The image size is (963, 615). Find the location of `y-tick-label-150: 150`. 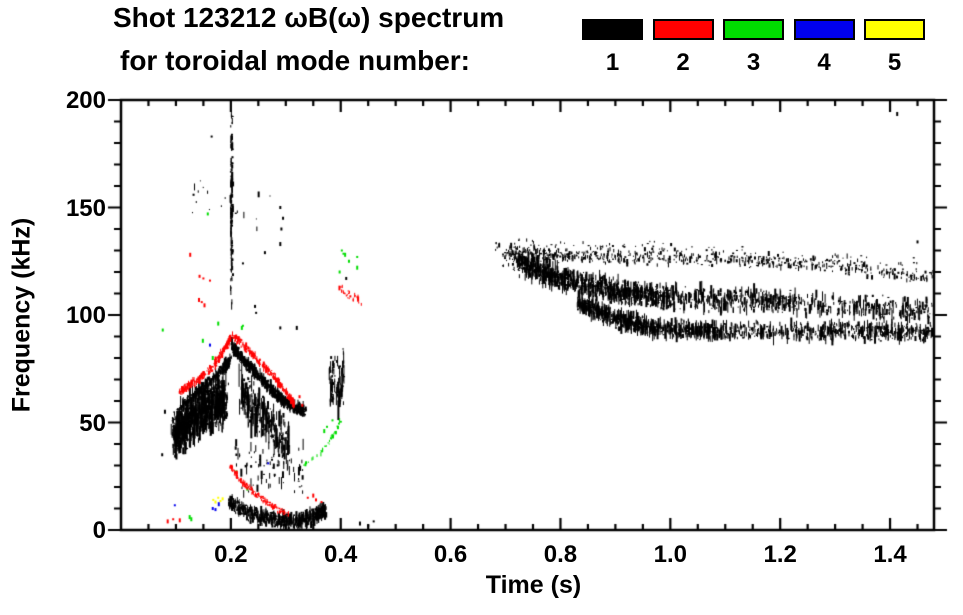

y-tick-label-150: 150 is located at coordinates (85, 208).